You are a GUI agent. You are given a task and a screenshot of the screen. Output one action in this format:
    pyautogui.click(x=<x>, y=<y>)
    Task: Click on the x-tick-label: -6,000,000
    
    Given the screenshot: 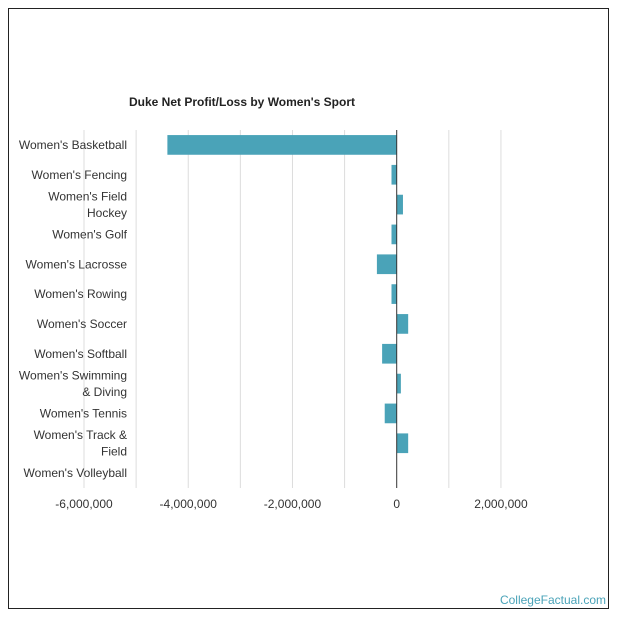 What is the action you would take?
    pyautogui.click(x=84, y=504)
    